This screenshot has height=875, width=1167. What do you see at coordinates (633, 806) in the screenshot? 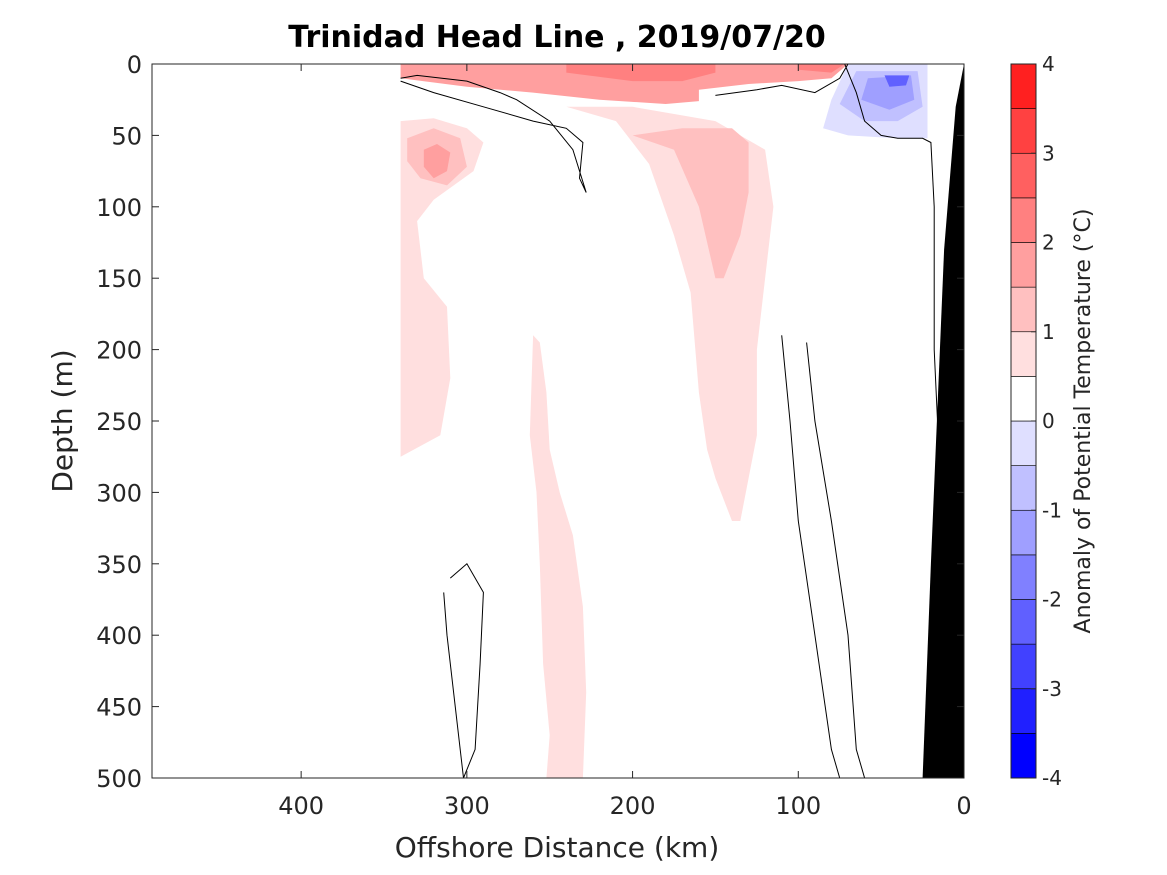
I see `x-tick-label: 200` at bounding box center [633, 806].